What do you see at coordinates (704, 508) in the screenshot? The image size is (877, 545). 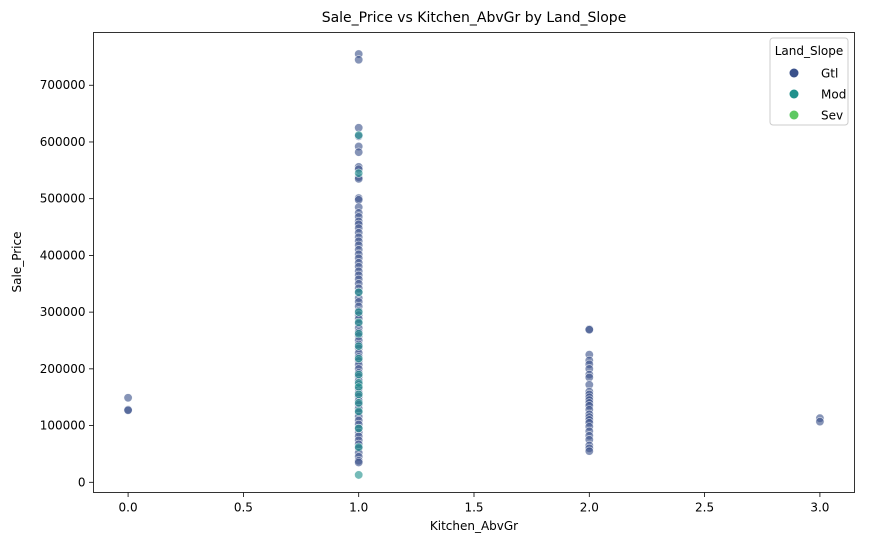 I see `x-tick-label: 2.5` at bounding box center [704, 508].